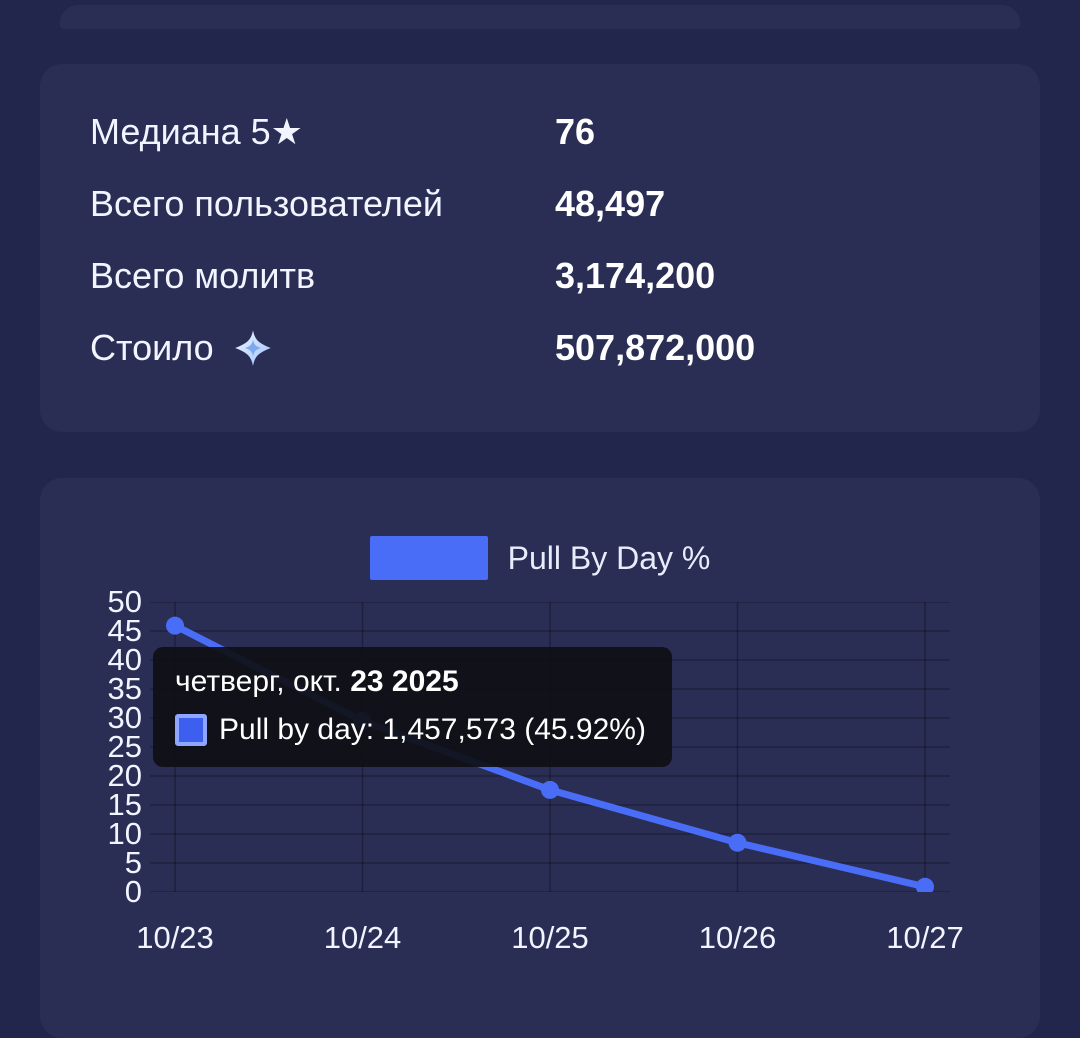 Image resolution: width=1080 pixels, height=1038 pixels. What do you see at coordinates (575, 131) in the screenshot?
I see `stat-value: 76` at bounding box center [575, 131].